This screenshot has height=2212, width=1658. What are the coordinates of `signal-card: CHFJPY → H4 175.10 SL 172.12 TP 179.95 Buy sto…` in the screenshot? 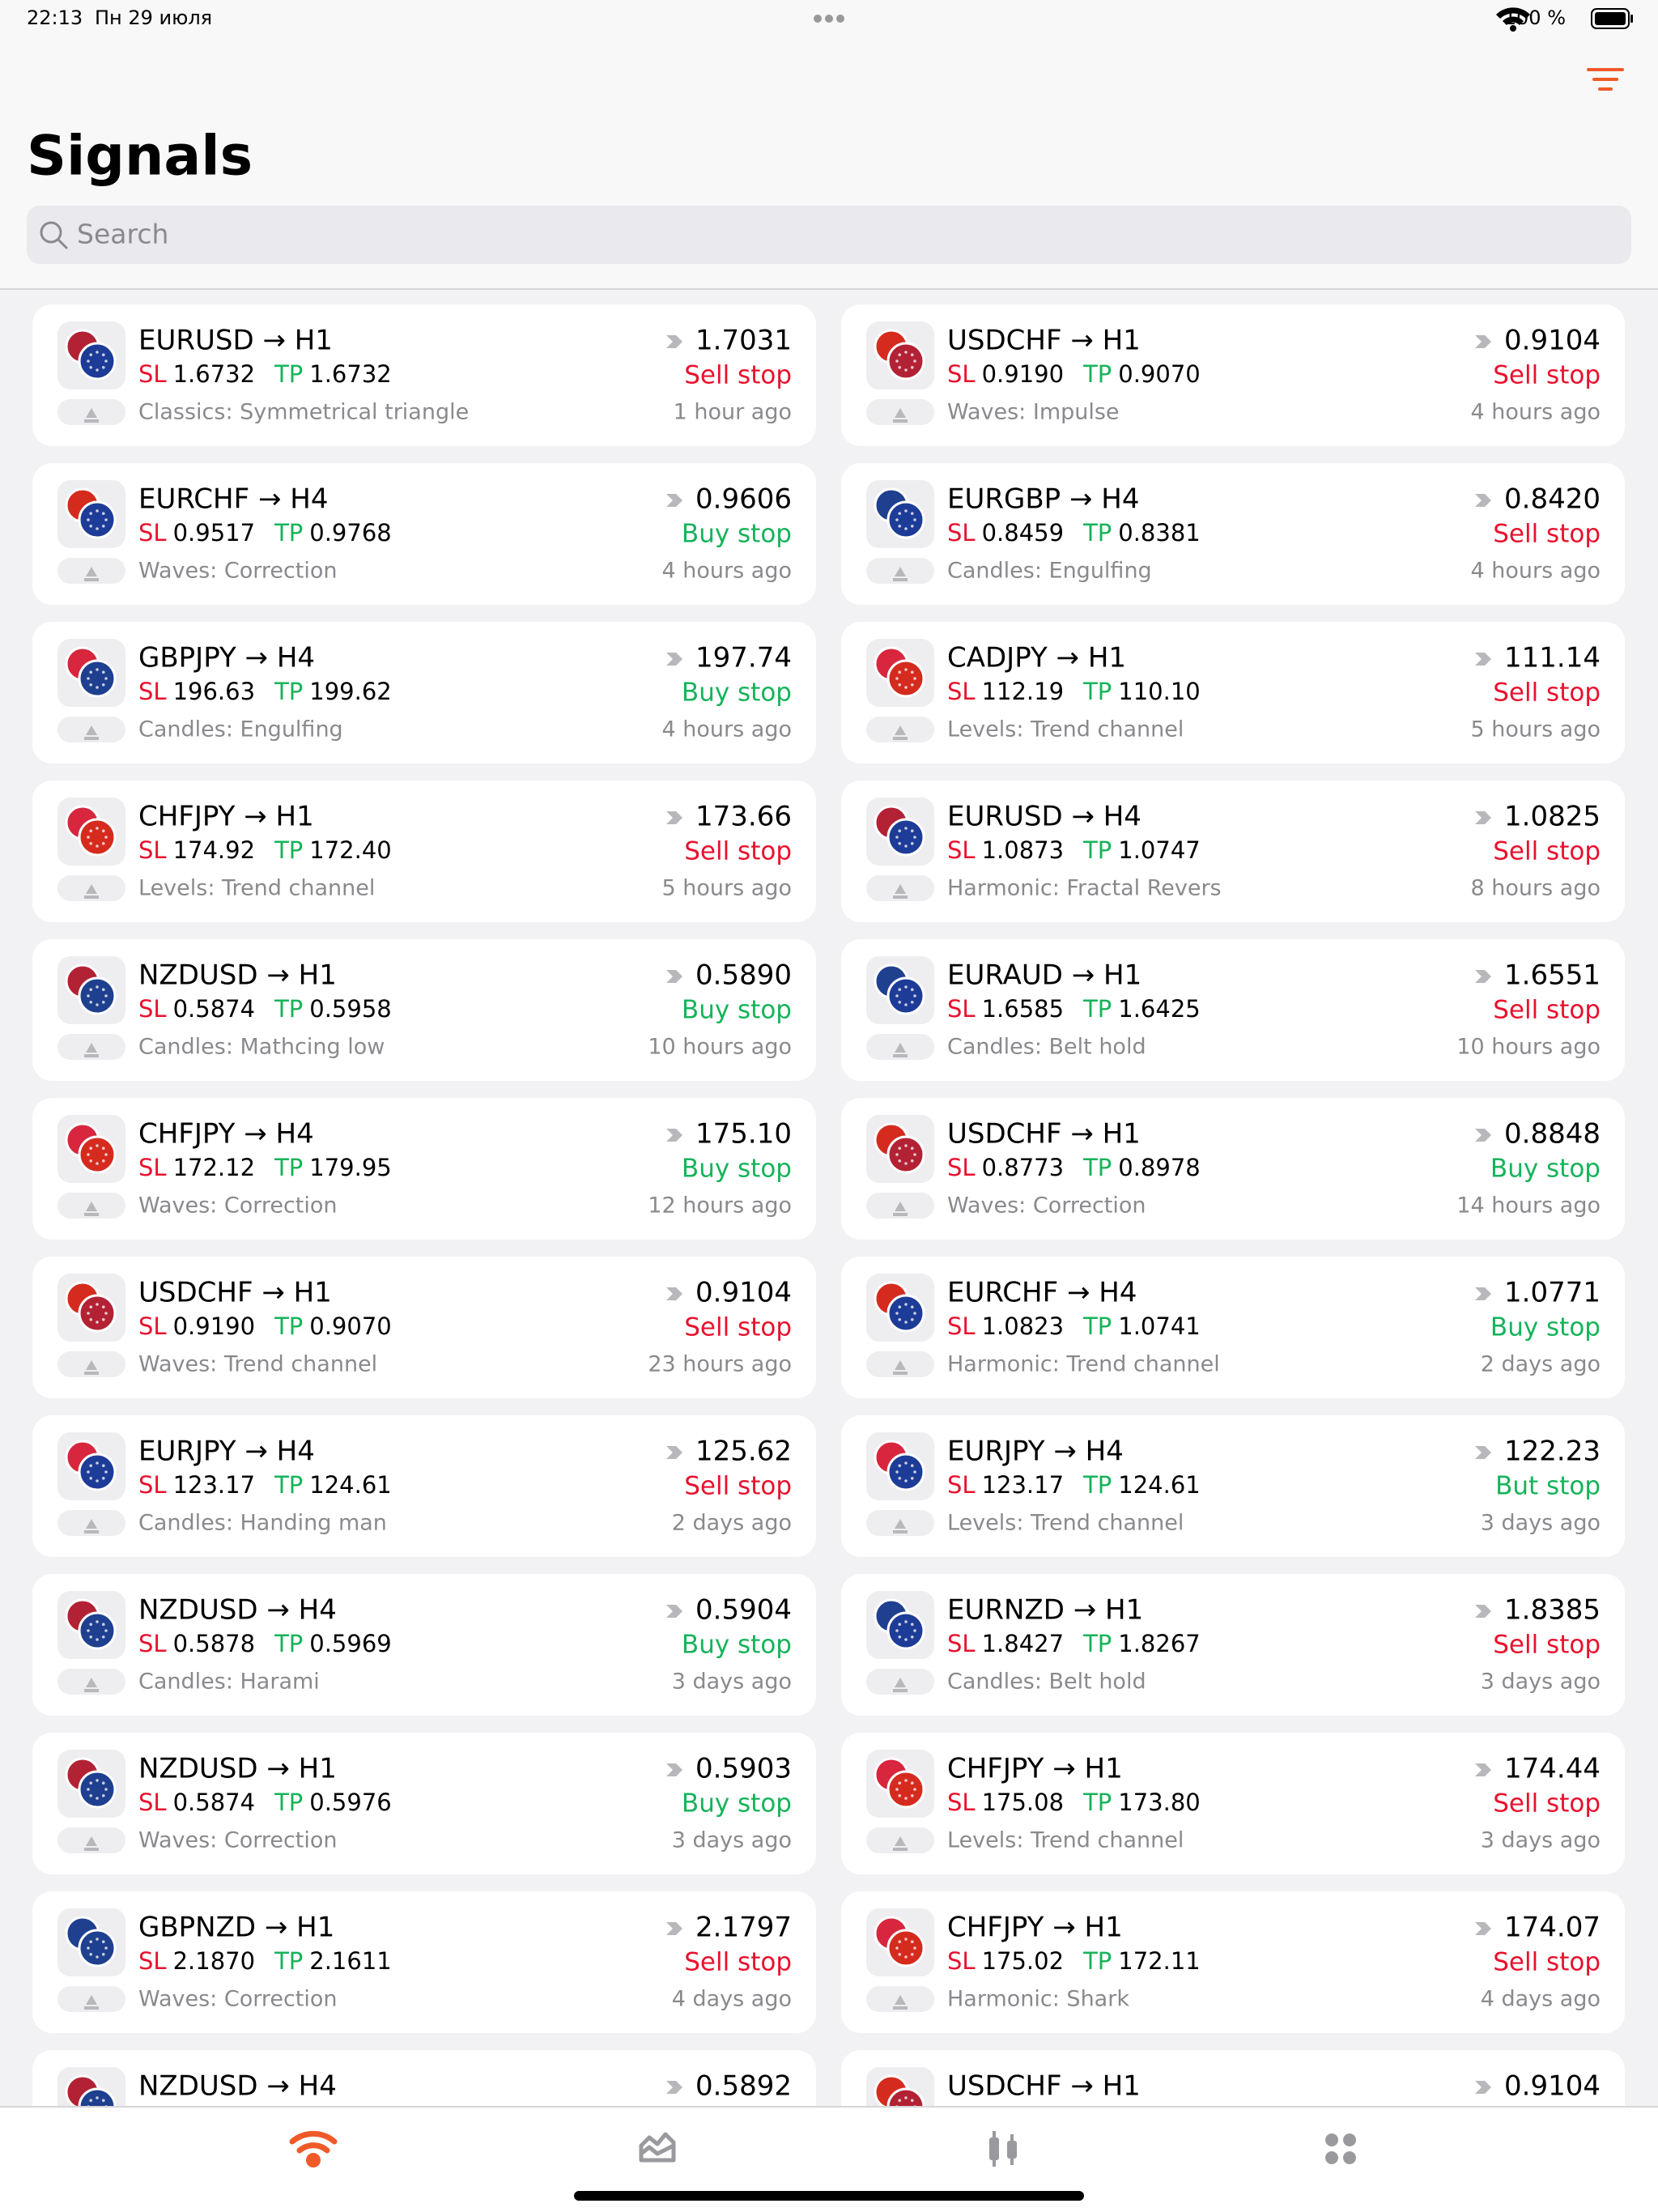 It's located at (424, 1169).